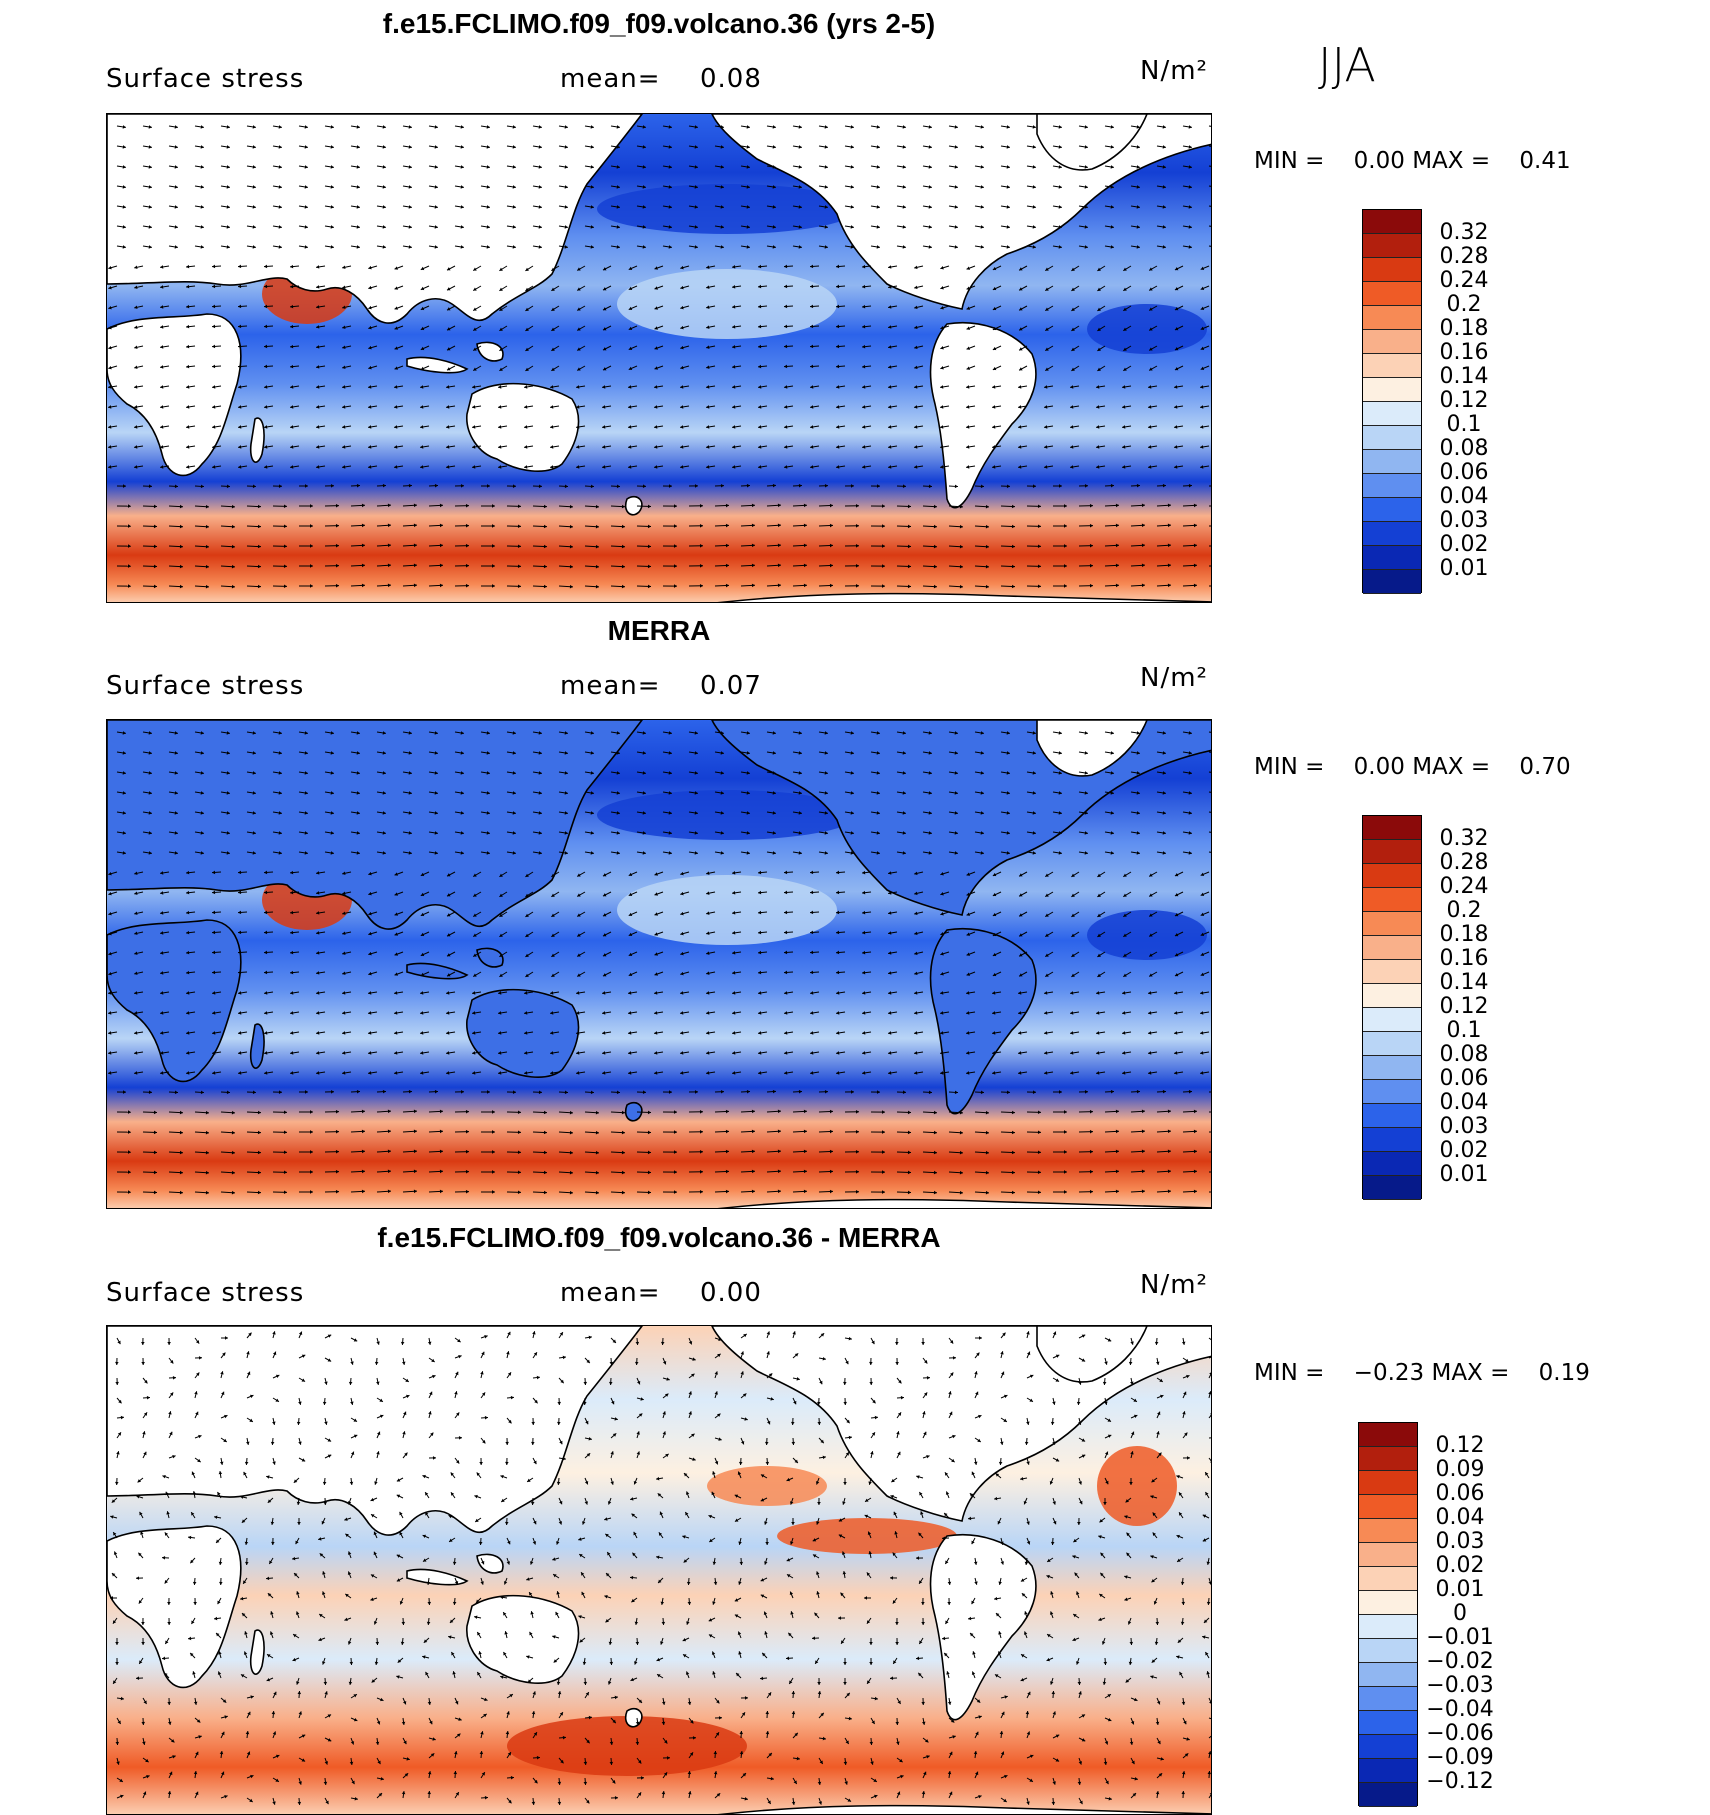  What do you see at coordinates (1347, 65) in the screenshot?
I see `season-label: JJA` at bounding box center [1347, 65].